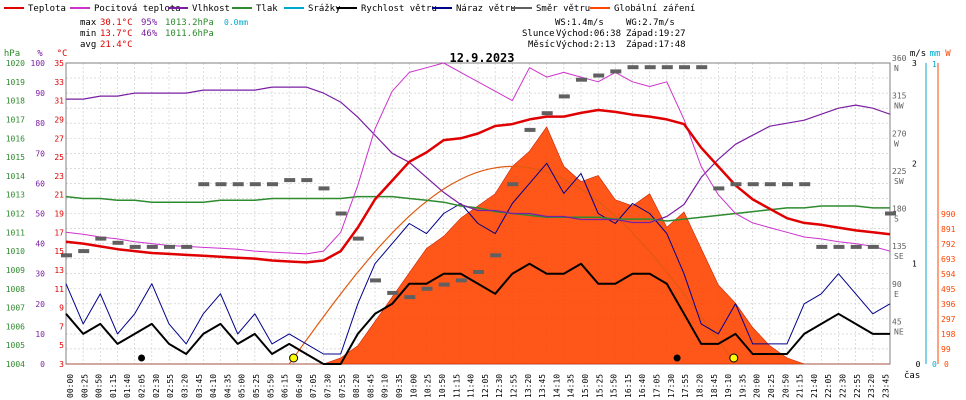 The width and height of the screenshot is (966, 400). Describe the element at coordinates (15, 251) in the screenshot. I see `axis-tick-hpa: 1010` at that location.